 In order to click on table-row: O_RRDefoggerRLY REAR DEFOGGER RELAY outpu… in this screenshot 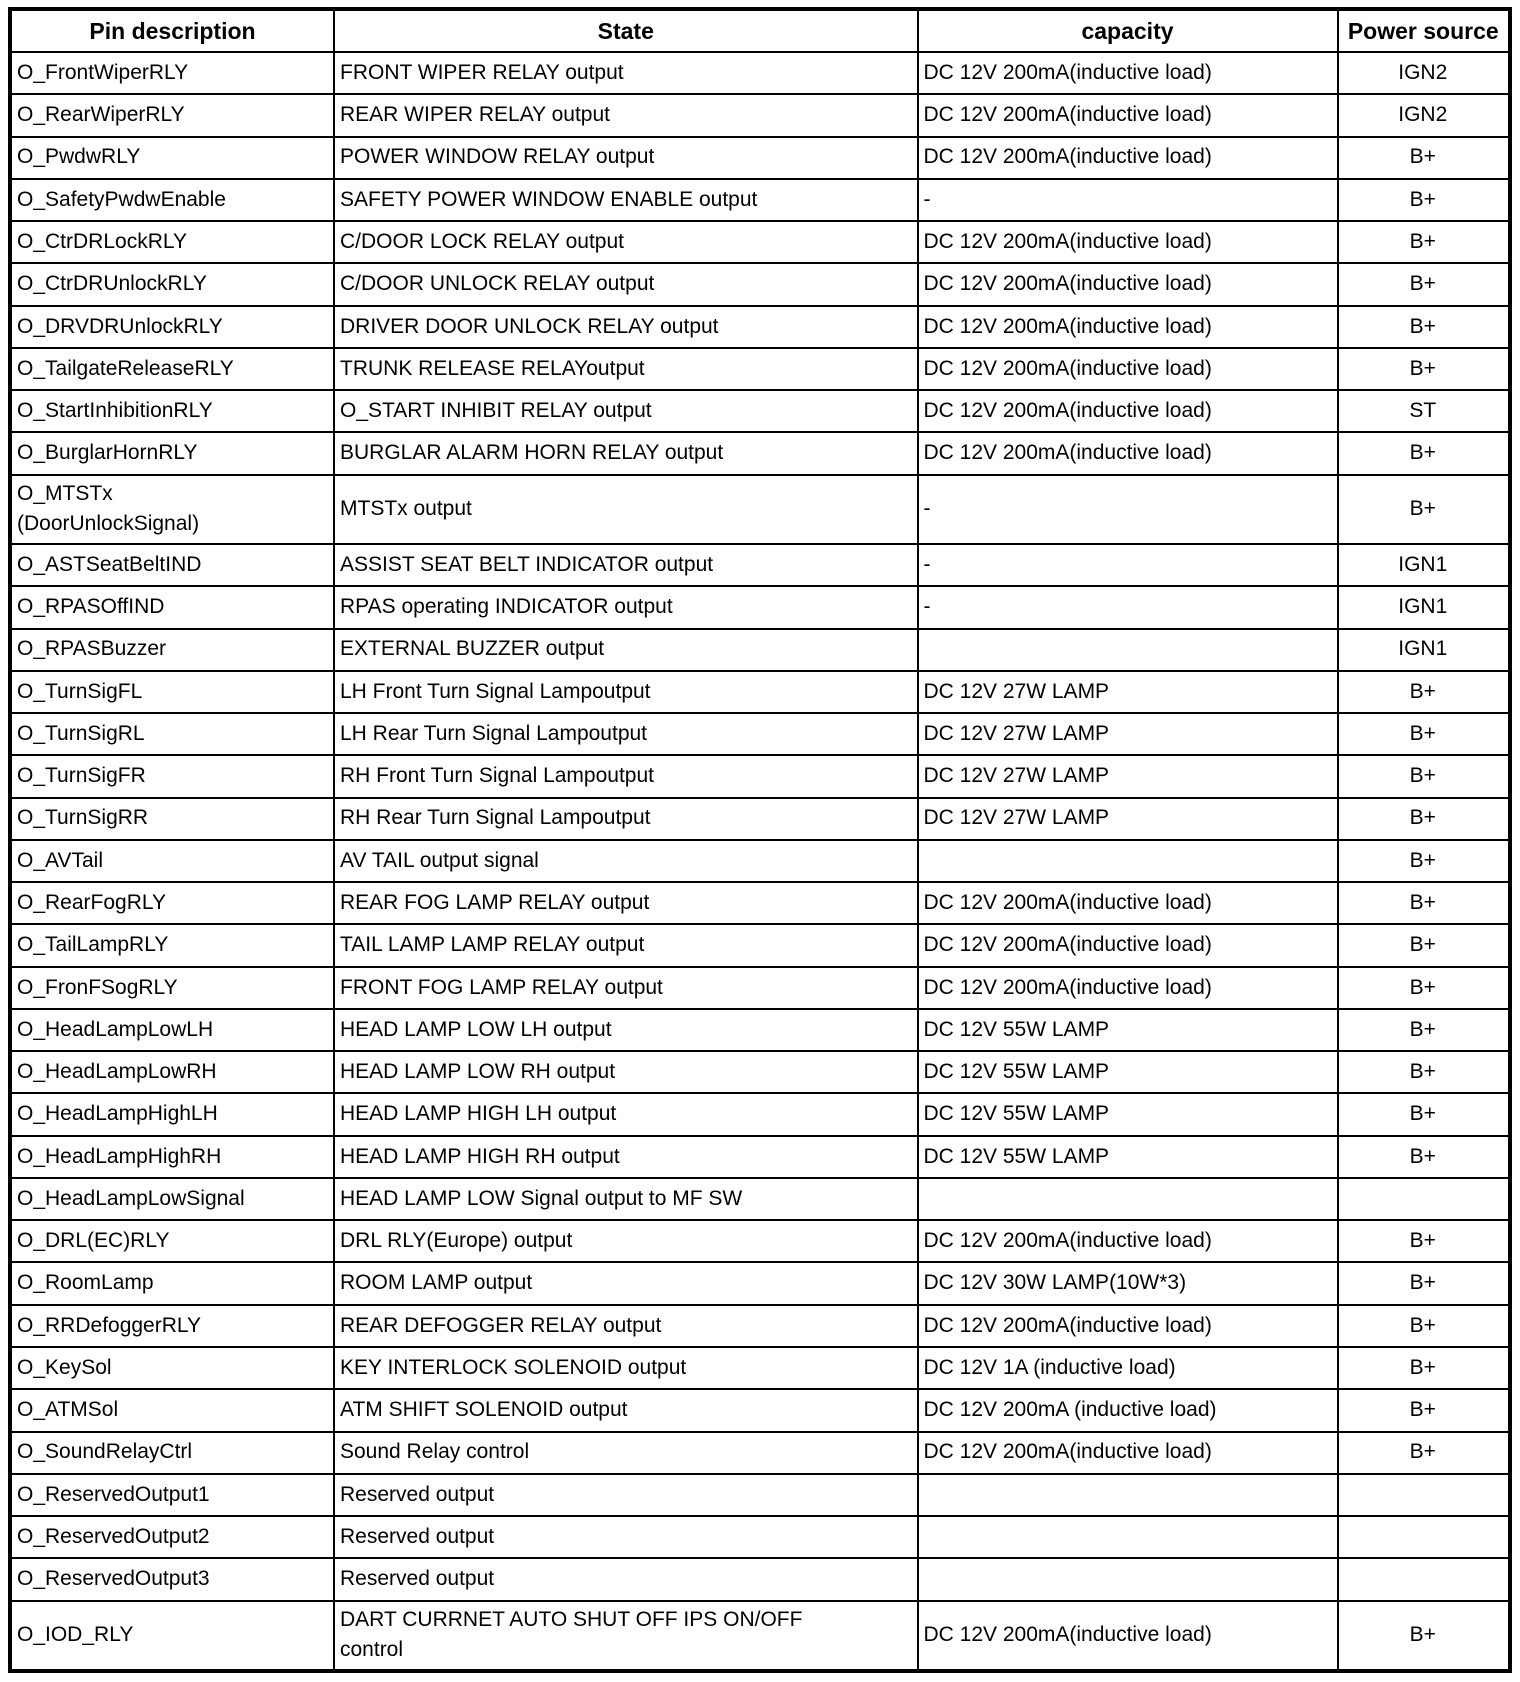, I will do `click(760, 1326)`.